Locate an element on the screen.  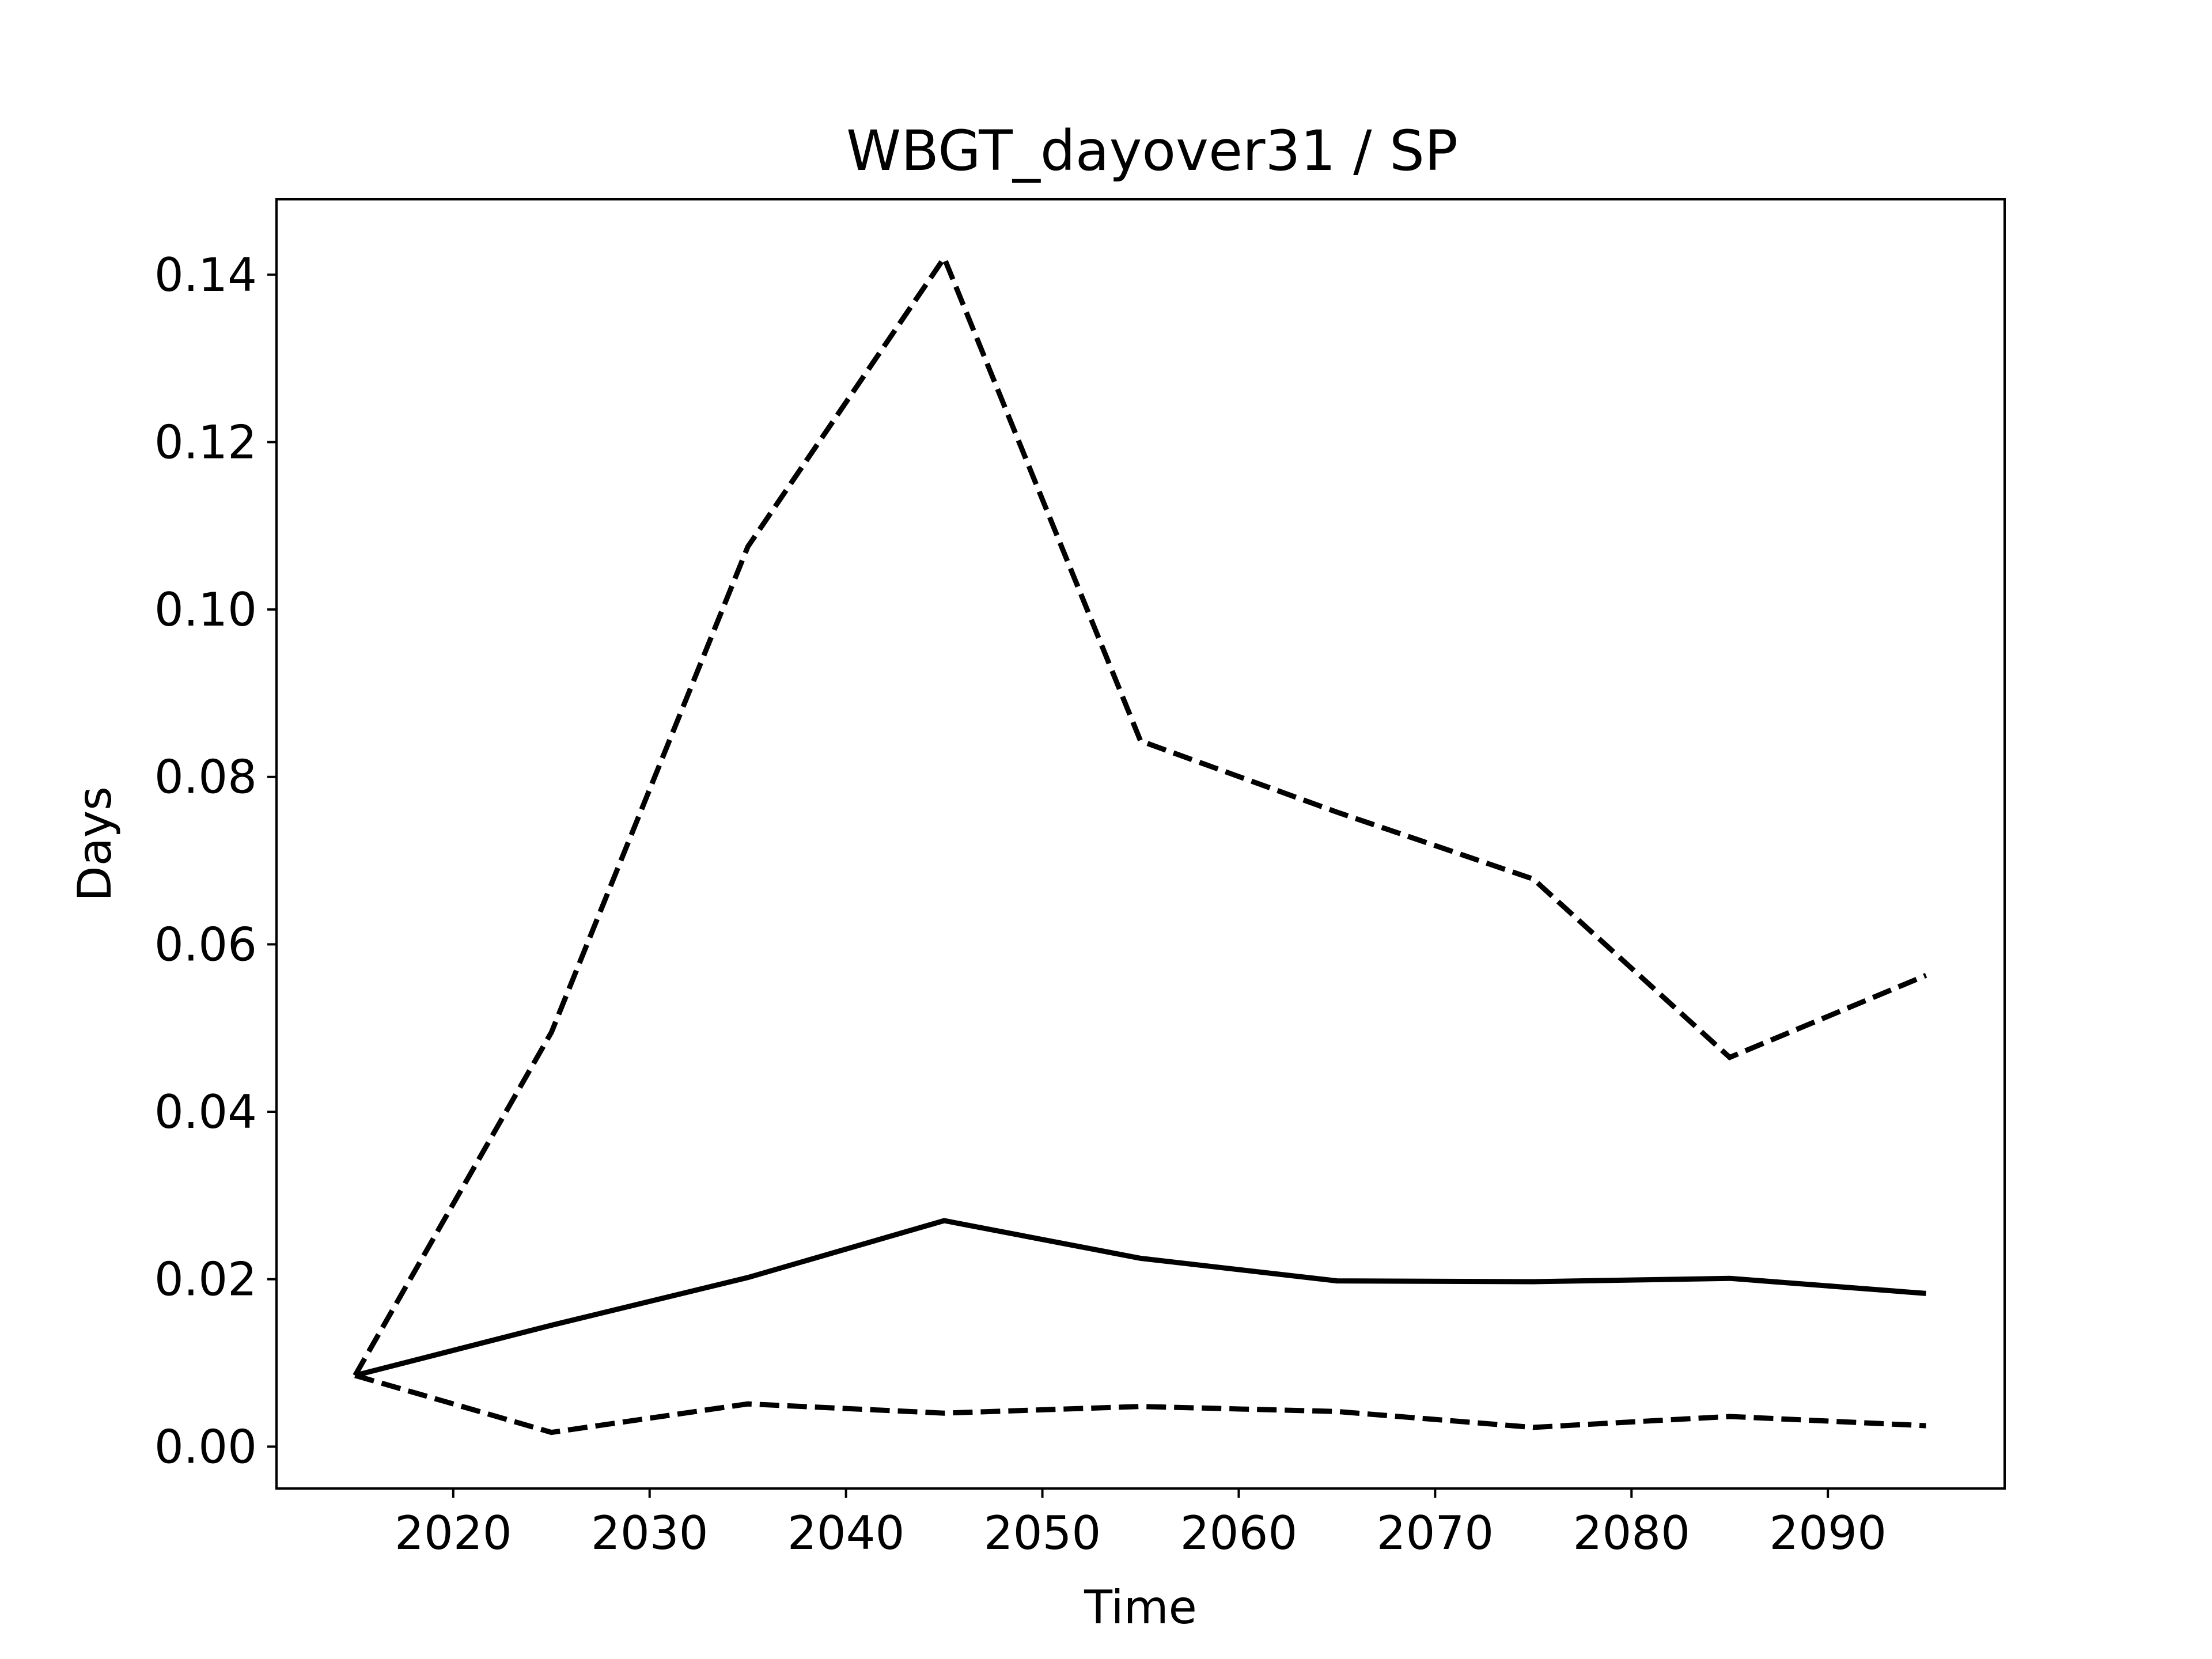
x-tick-label: 2080 is located at coordinates (1631, 1533).